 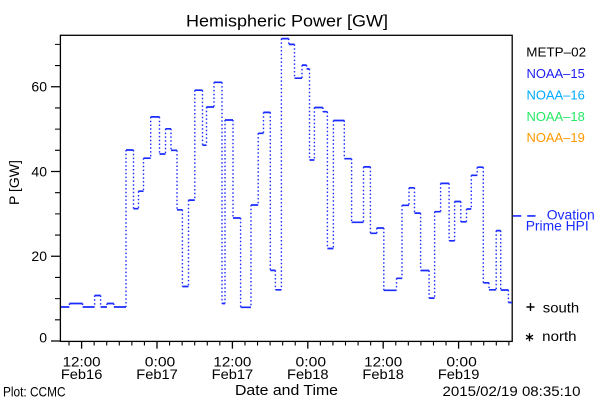 What do you see at coordinates (556, 94) in the screenshot?
I see `svg-text: NOAA–16` at bounding box center [556, 94].